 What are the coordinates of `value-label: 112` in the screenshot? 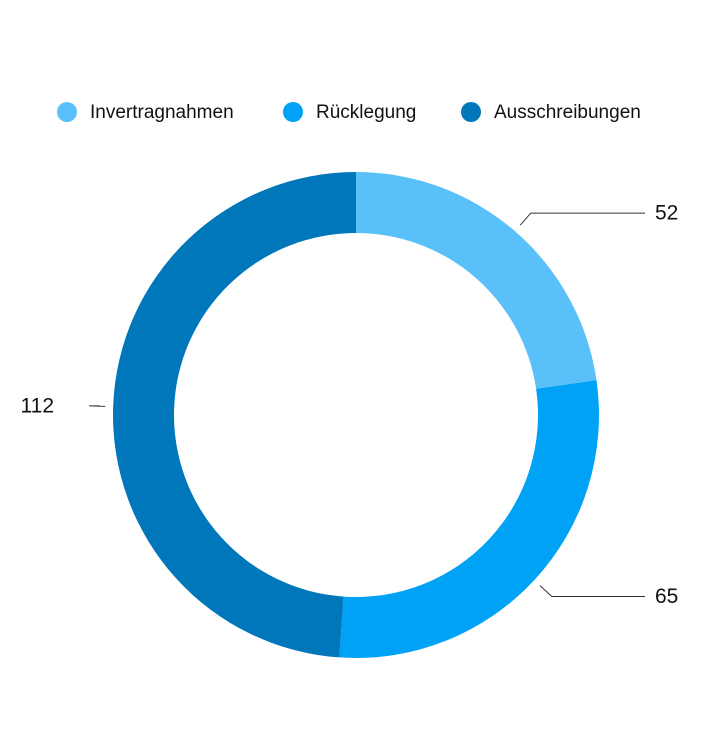 It's located at (37, 405).